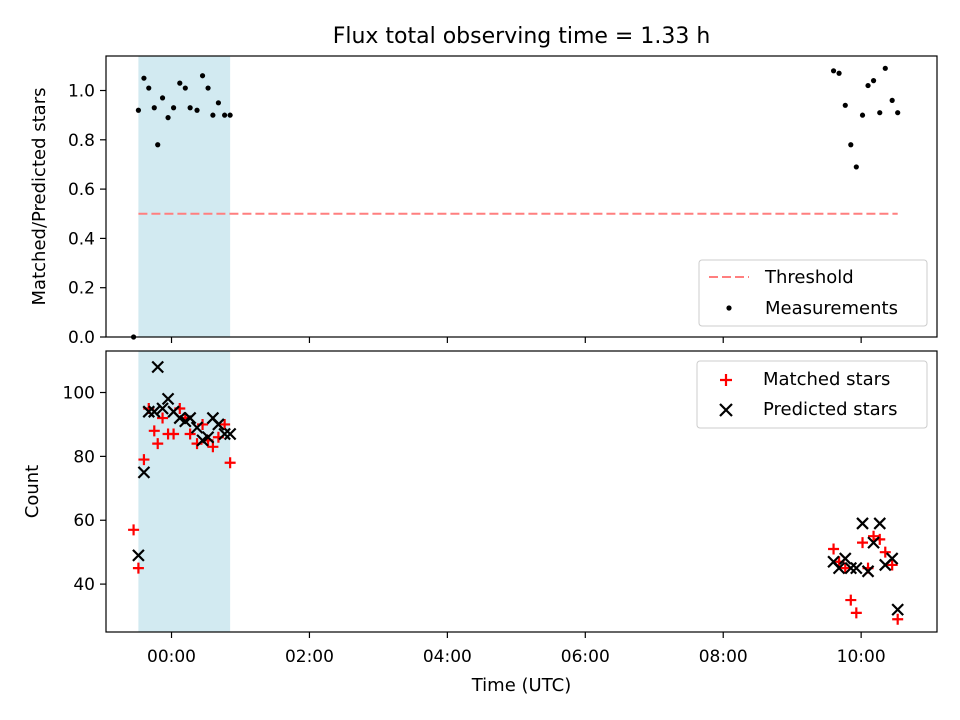  I want to click on x-tick-label: 04:00, so click(447, 657).